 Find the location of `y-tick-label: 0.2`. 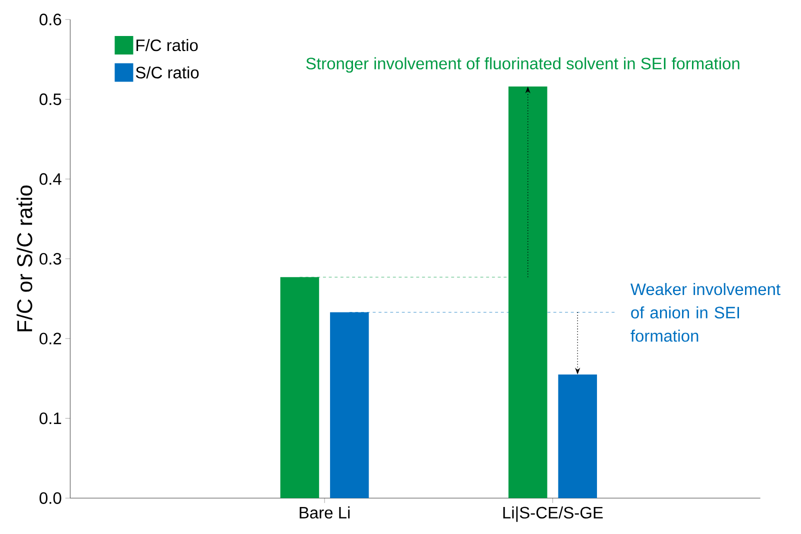

y-tick-label: 0.2 is located at coordinates (51, 338).